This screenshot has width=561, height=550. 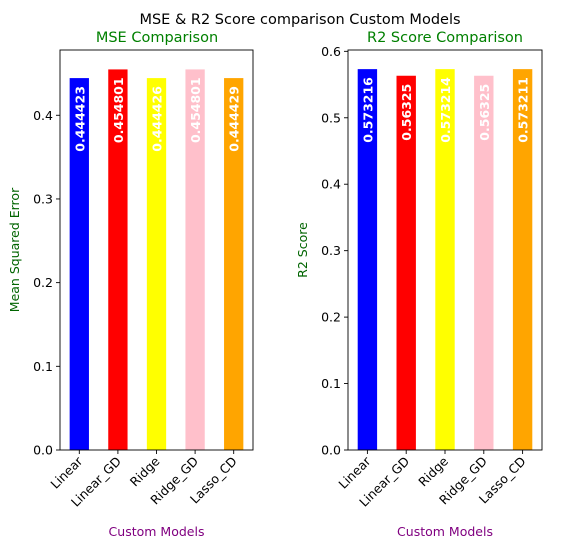 What do you see at coordinates (367, 110) in the screenshot?
I see `bar-value-label: 0.573216` at bounding box center [367, 110].